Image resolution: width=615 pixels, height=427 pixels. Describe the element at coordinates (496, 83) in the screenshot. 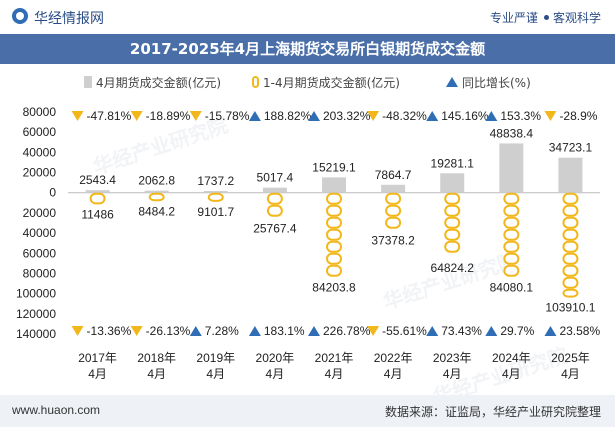

I see `legend-label-growth: 同比增长(%)` at that location.